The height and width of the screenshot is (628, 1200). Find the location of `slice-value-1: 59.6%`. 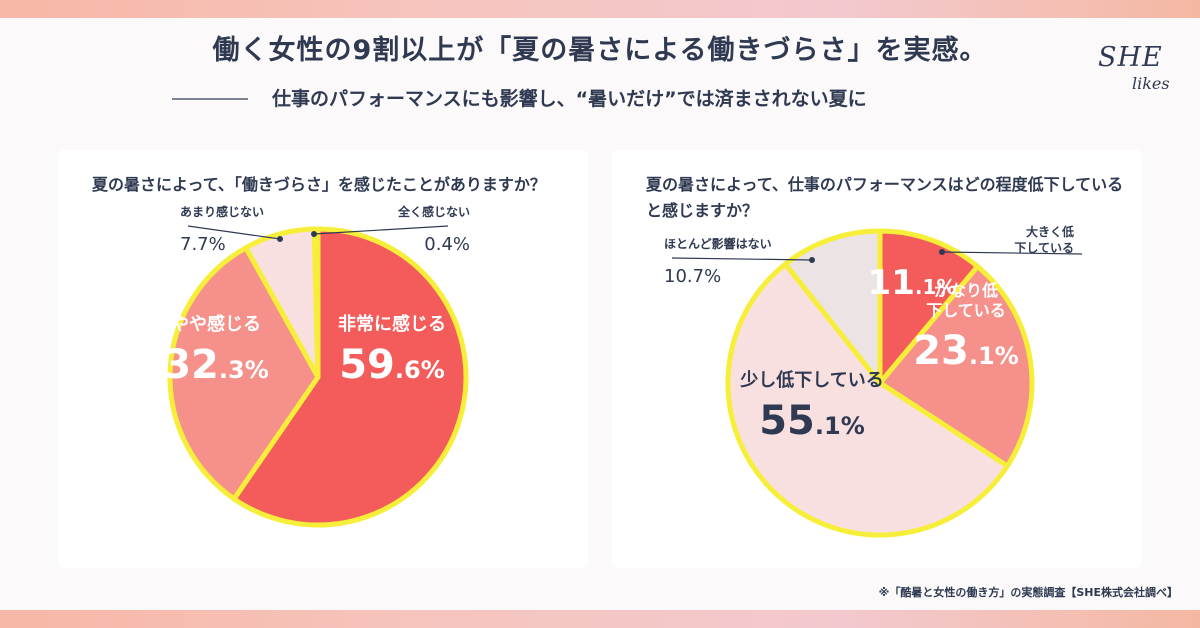

slice-value-1: 59.6% is located at coordinates (392, 365).